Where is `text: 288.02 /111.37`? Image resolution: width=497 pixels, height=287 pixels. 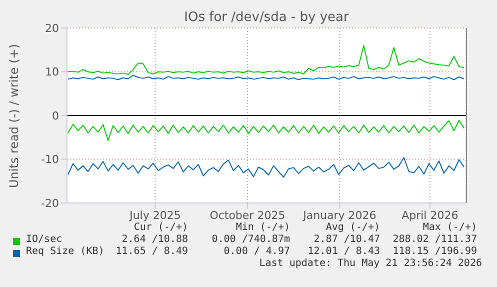 text: 288.02 /111.37 is located at coordinates (434, 239).